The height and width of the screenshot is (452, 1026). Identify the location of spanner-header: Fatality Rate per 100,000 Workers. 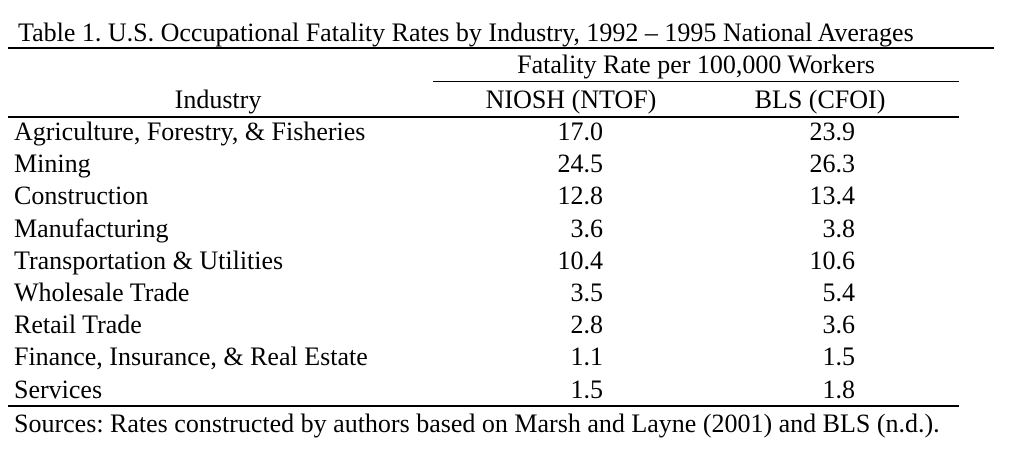
(696, 64).